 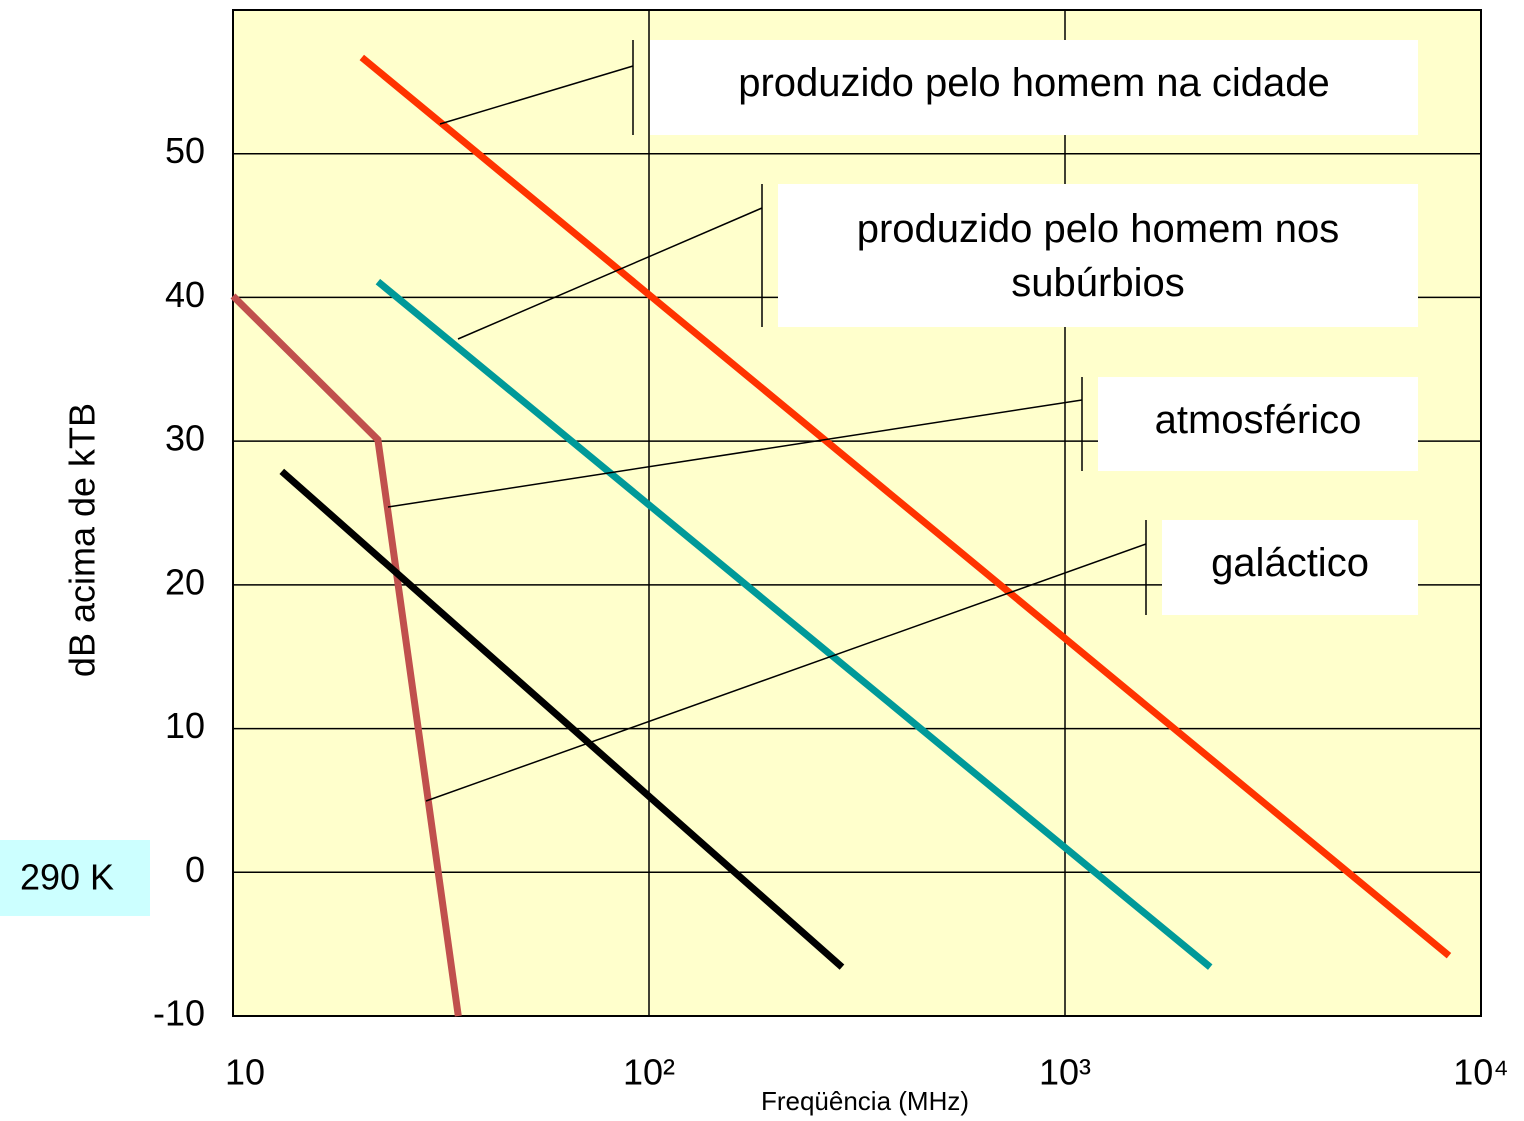 I want to click on y-tick-label: 40, so click(x=185, y=294).